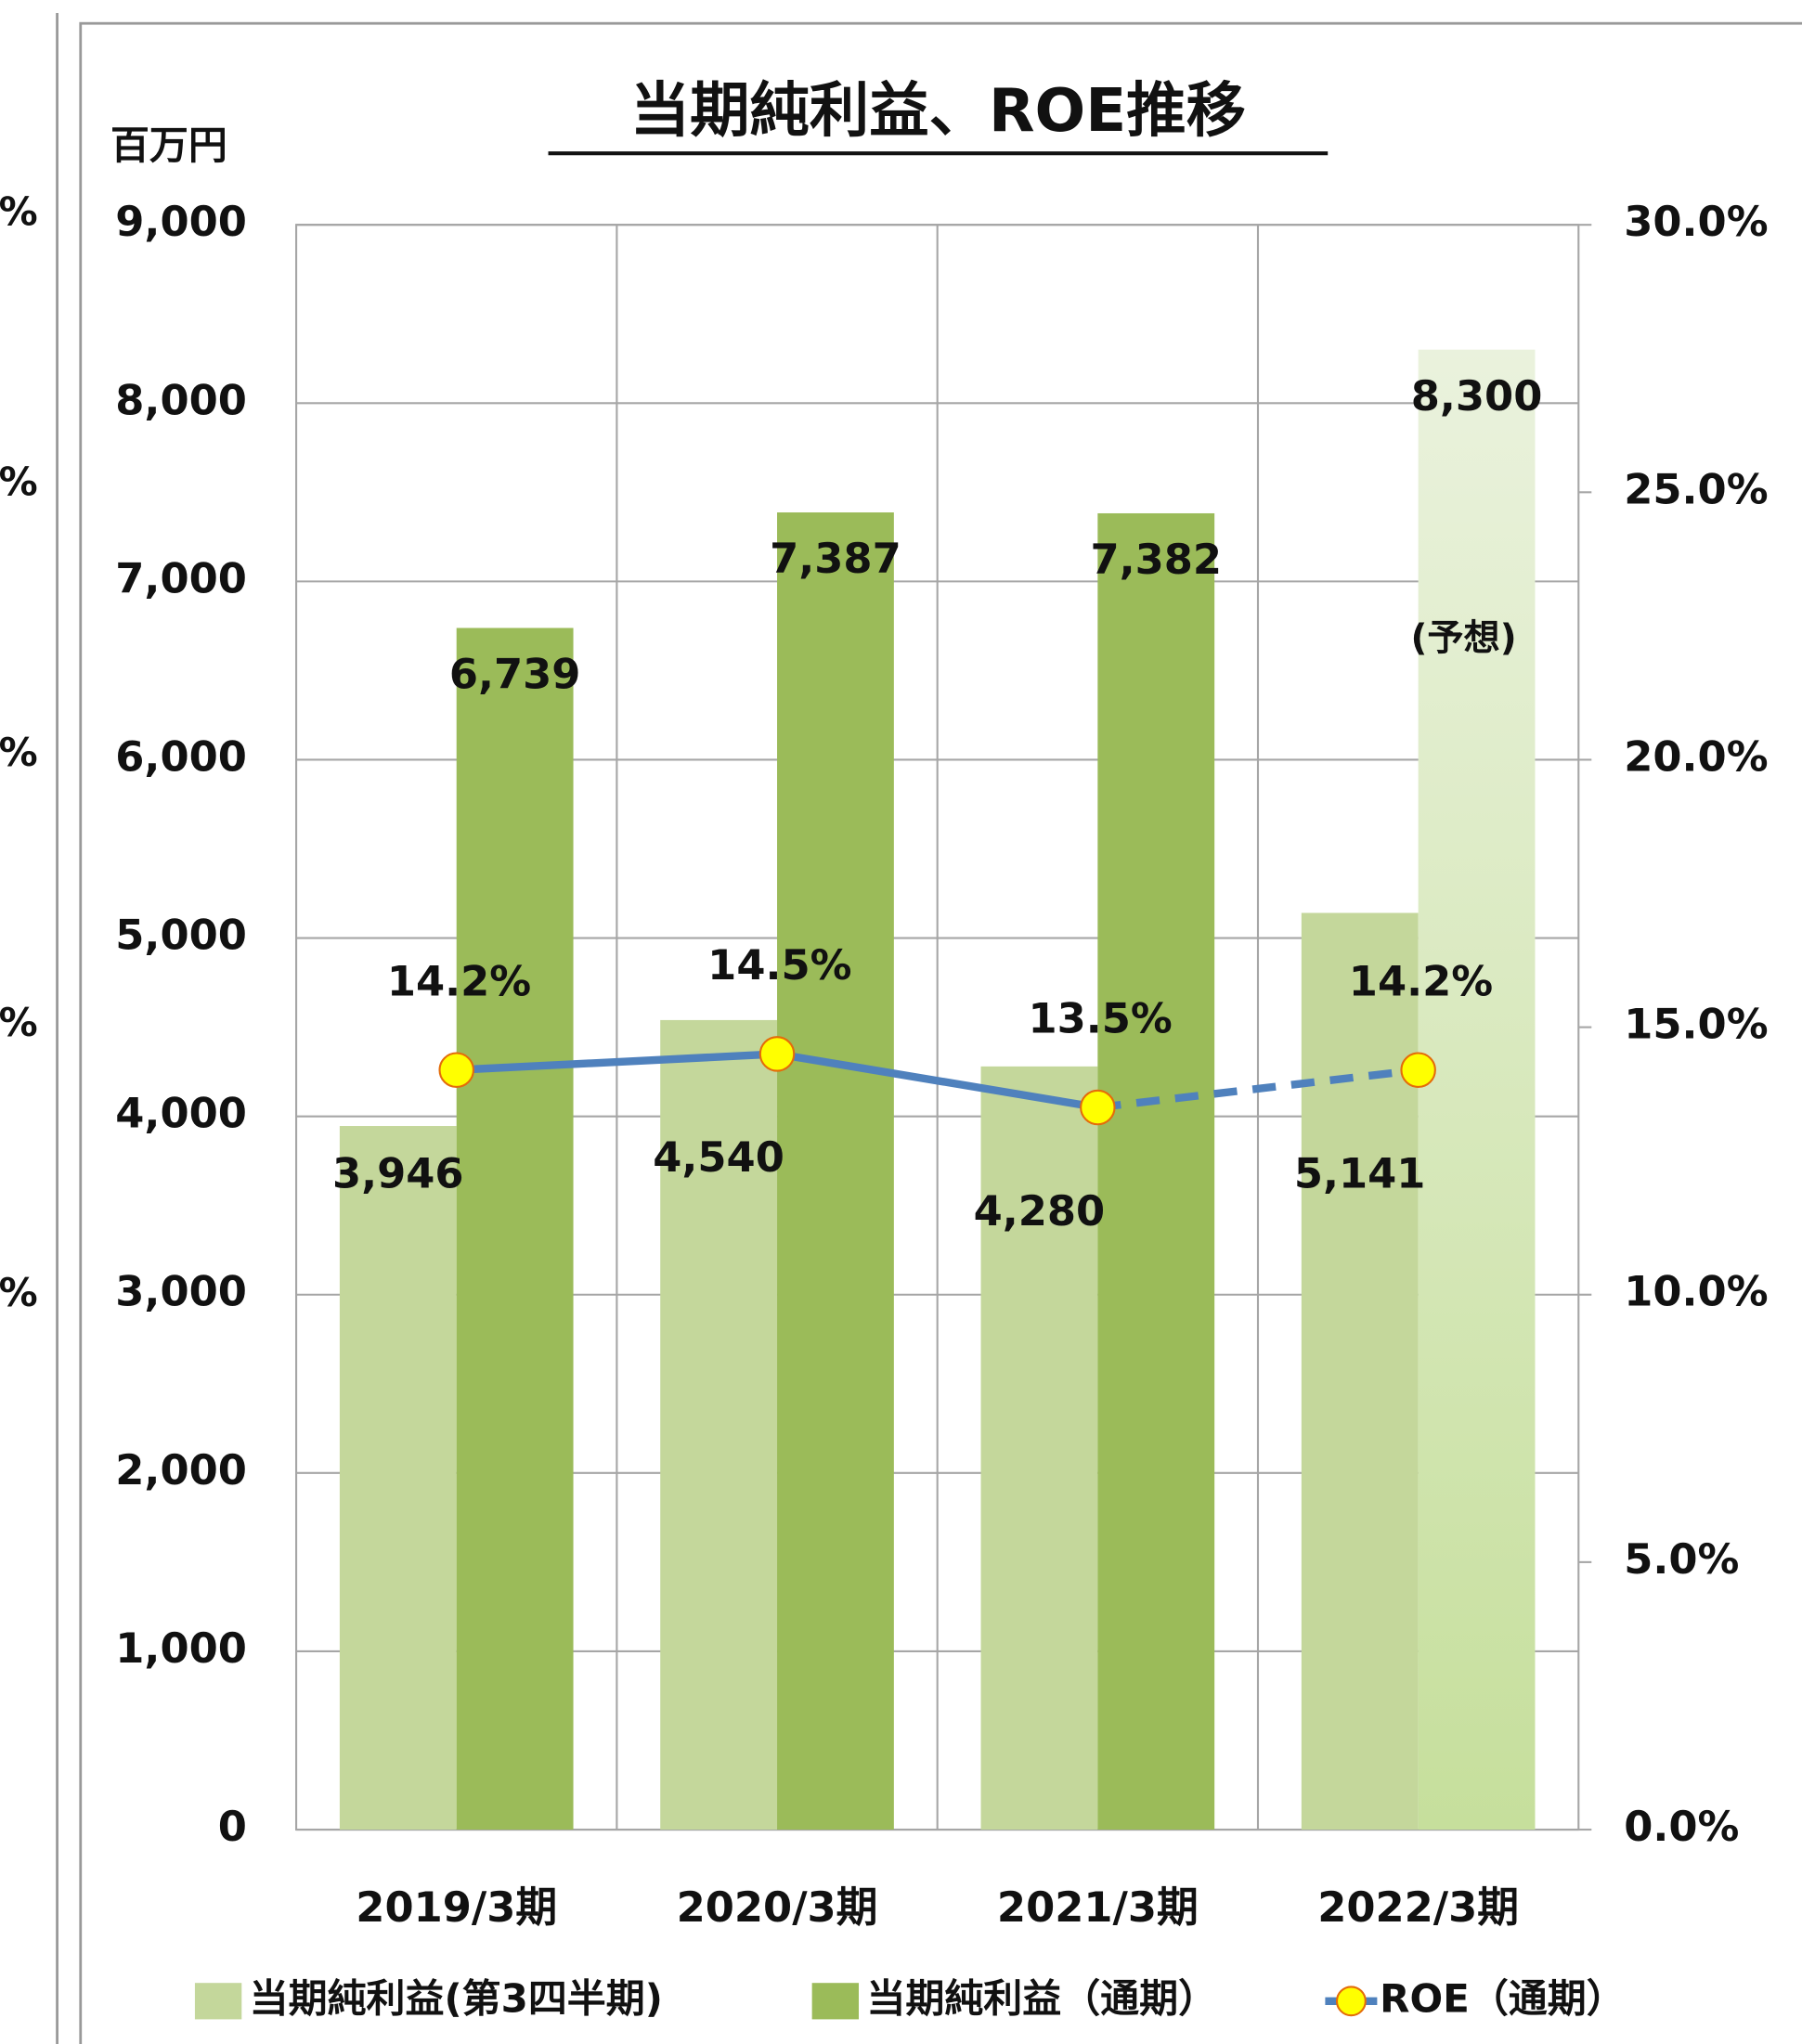 This screenshot has width=1802, height=2044. I want to click on bar-value-label: 5,141, so click(1360, 1173).